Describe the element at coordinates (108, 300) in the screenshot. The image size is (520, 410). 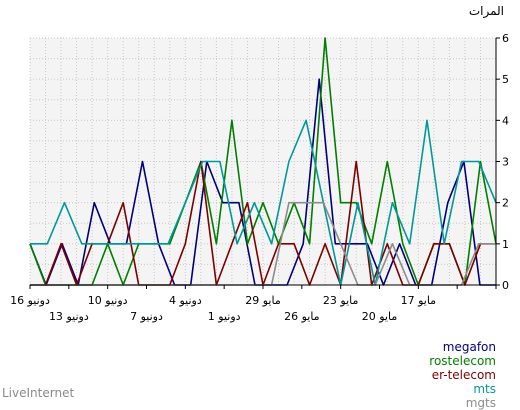
I see `x-tick-label: 10 دونيو` at that location.